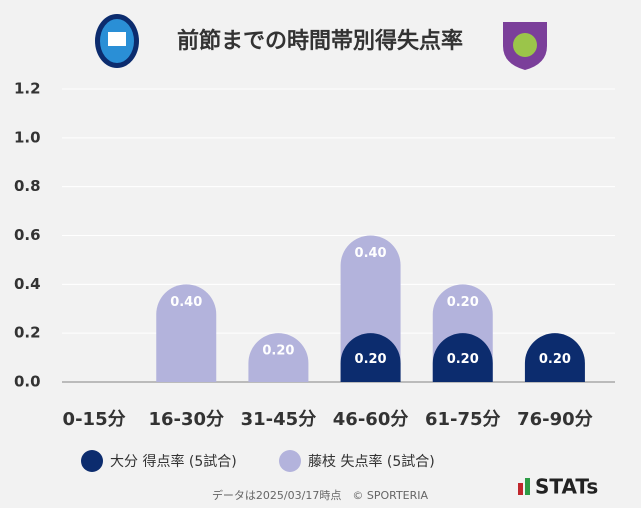 This screenshot has width=641, height=508. I want to click on x-tick-label: 46-60分, so click(371, 419).